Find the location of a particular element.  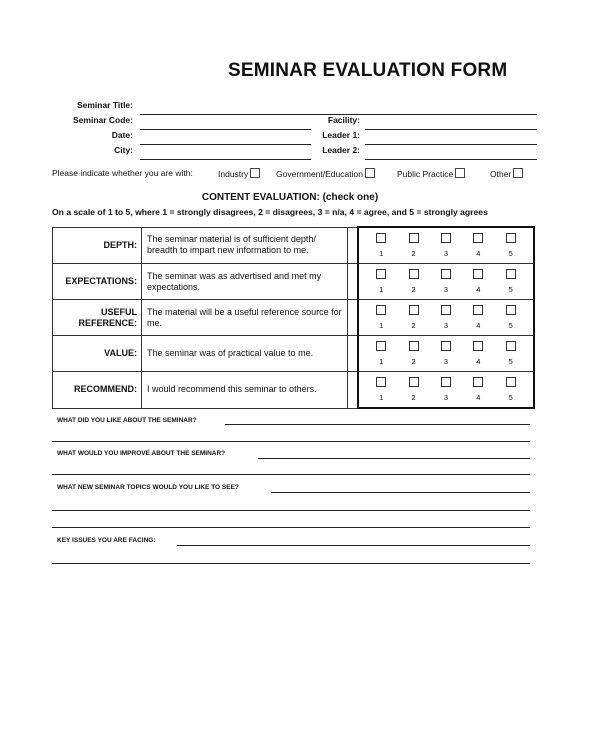

rating-number: 4 is located at coordinates (478, 397).